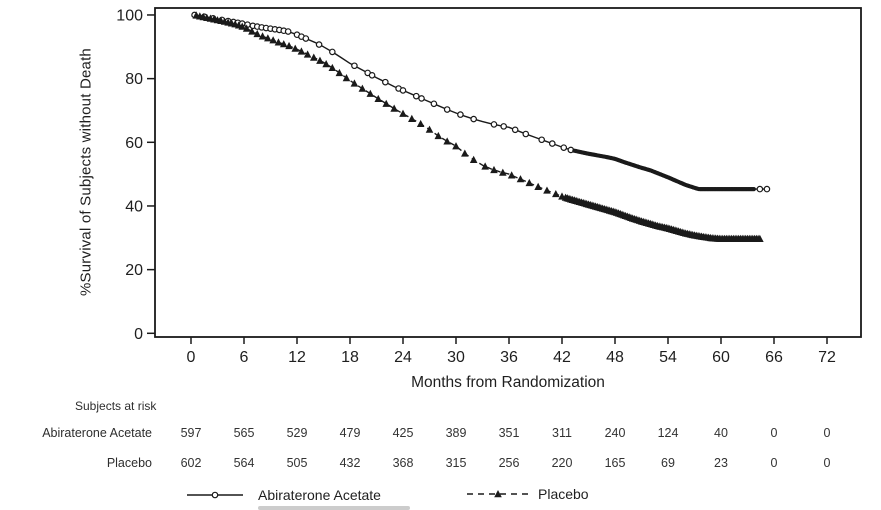 The width and height of the screenshot is (881, 510). What do you see at coordinates (334, 508) in the screenshot?
I see `cropped-caption-remnant` at bounding box center [334, 508].